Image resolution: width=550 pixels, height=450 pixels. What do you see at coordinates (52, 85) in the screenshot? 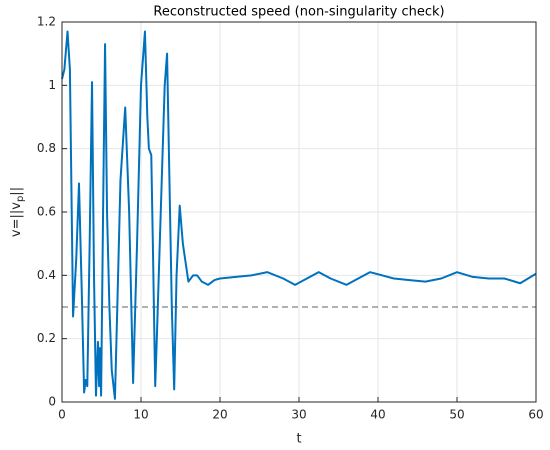
I see `y-tick-label: 1` at bounding box center [52, 85].